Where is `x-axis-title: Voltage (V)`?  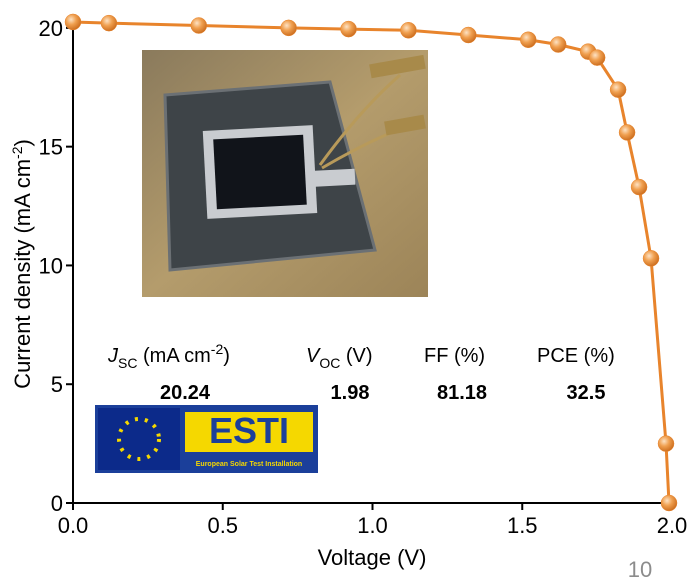 x-axis-title: Voltage (V) is located at coordinates (372, 557).